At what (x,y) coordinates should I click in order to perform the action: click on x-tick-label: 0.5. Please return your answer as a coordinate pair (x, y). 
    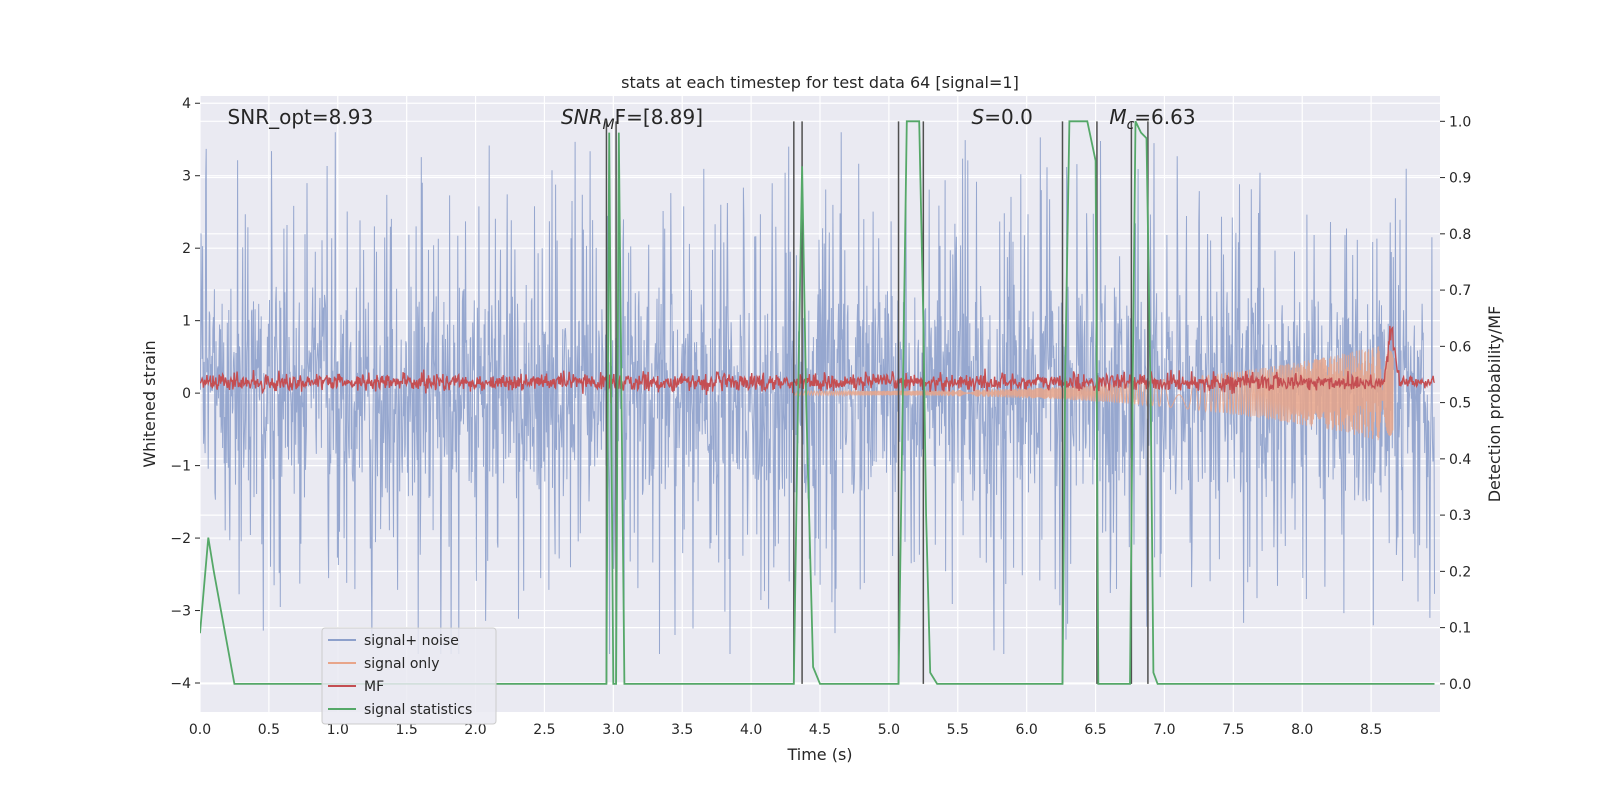
    Looking at the image, I should click on (269, 730).